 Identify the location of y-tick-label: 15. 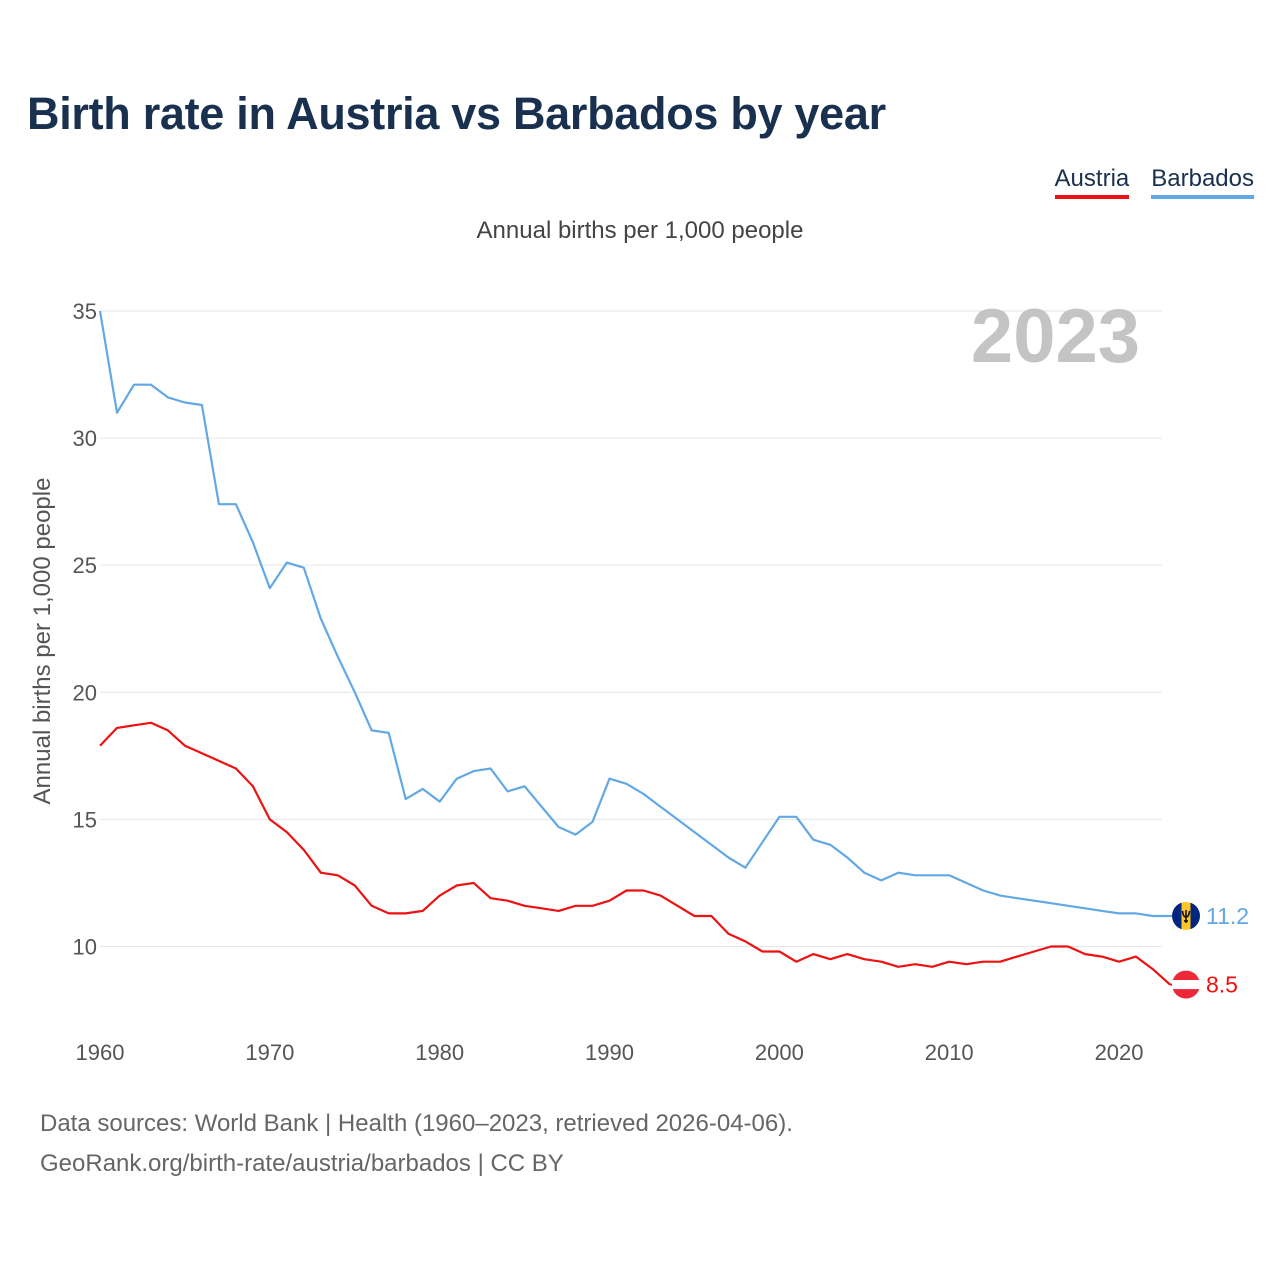
(85, 819).